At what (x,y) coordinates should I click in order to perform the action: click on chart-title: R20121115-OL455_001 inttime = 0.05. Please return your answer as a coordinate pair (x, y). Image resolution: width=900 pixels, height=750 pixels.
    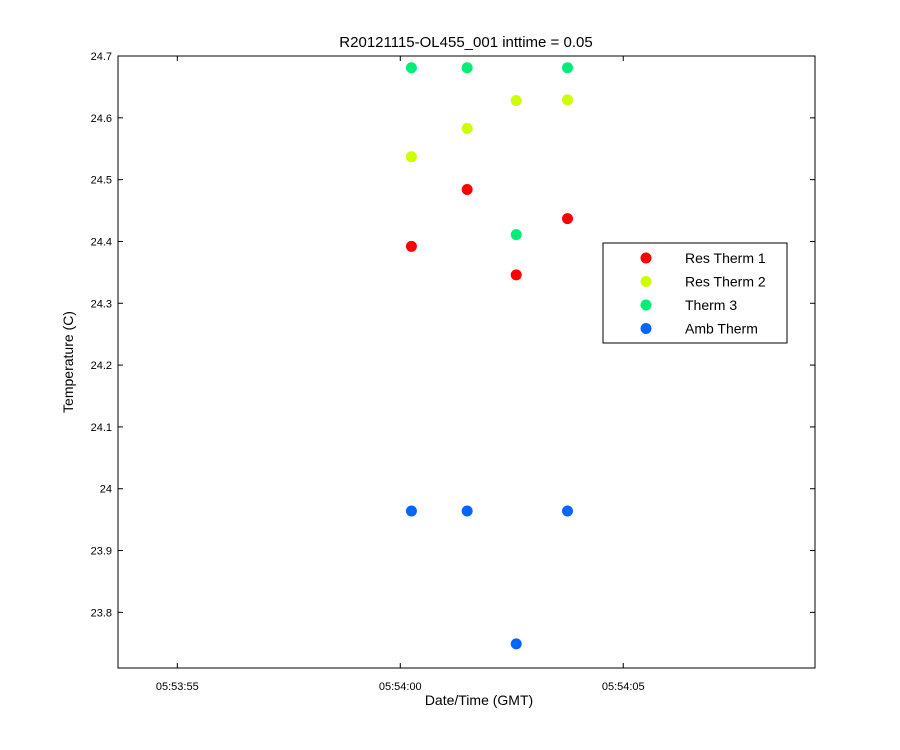
    Looking at the image, I should click on (465, 42).